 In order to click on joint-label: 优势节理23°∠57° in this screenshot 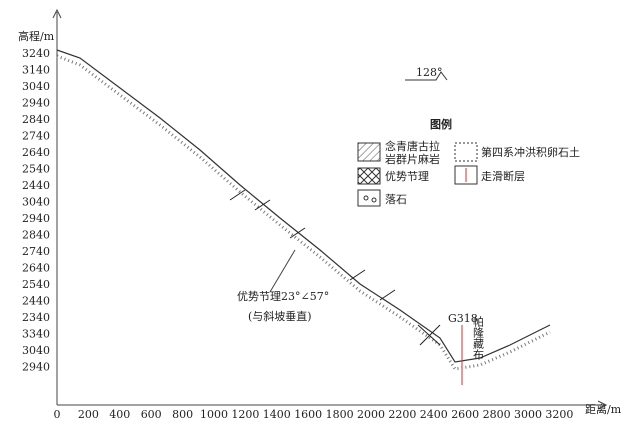, I will do `click(283, 296)`.